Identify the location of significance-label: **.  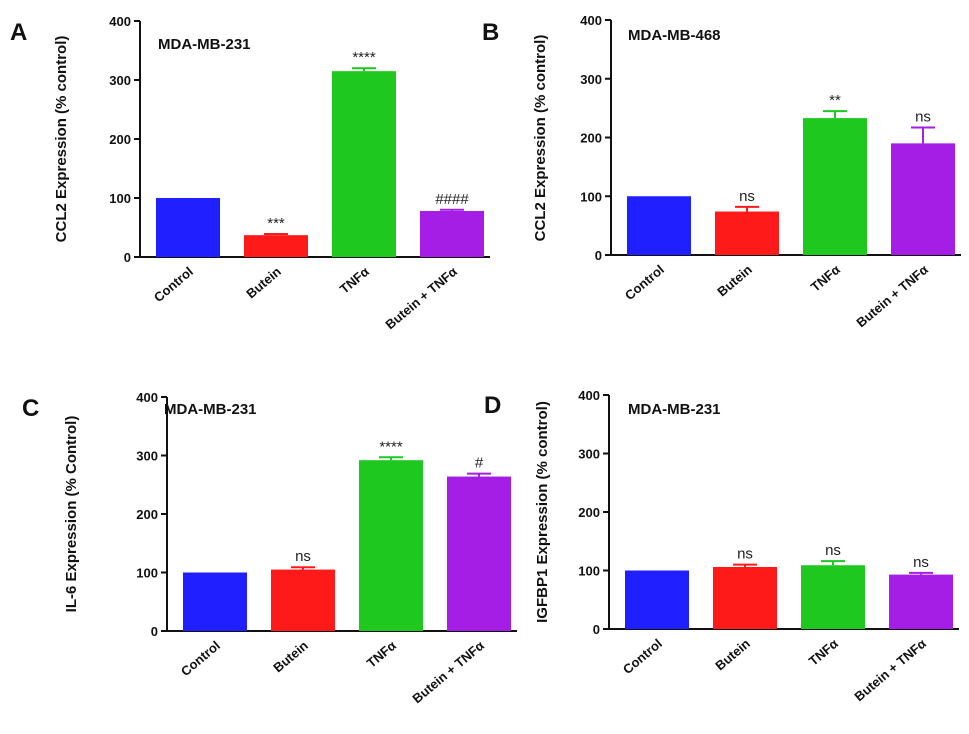
(835, 100).